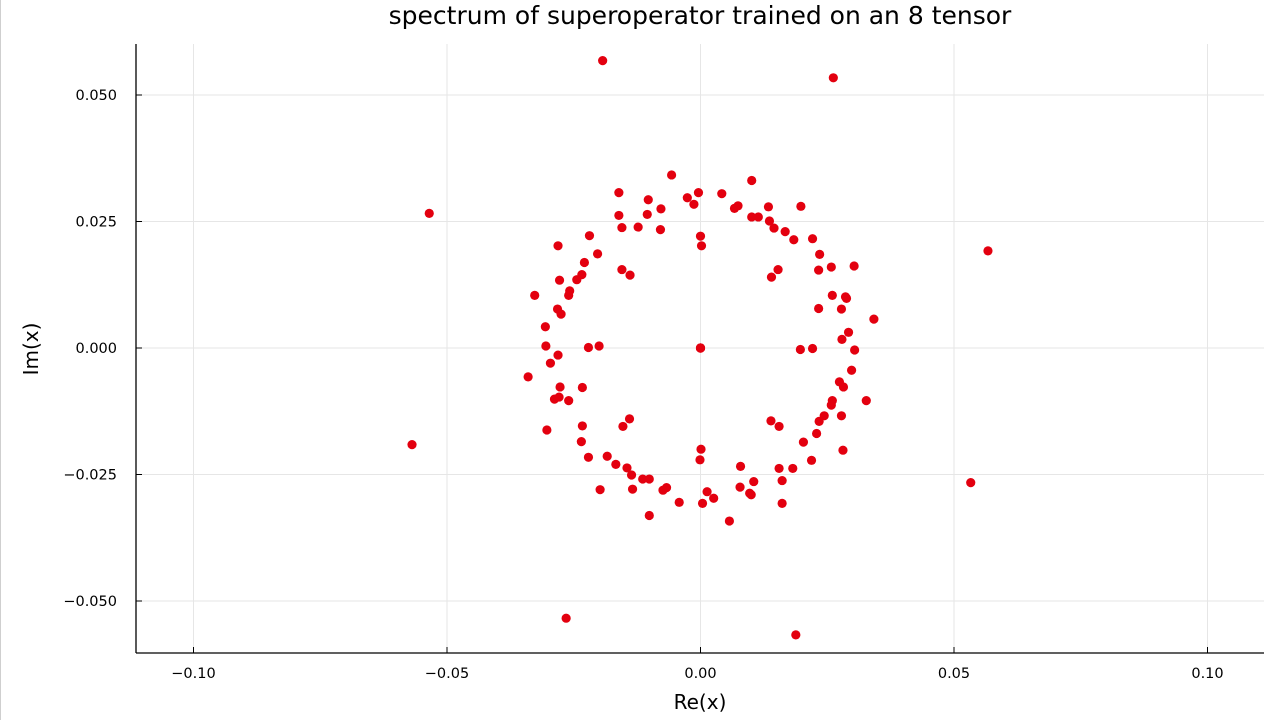 The image size is (1280, 720). Describe the element at coordinates (96, 223) in the screenshot. I see `y-tick-label: 0.025` at that location.